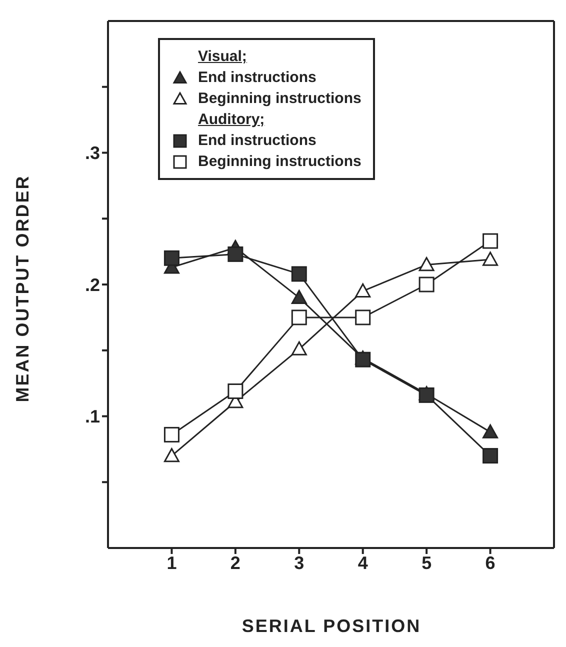 This screenshot has width=566, height=647. Describe the element at coordinates (92, 416) in the screenshot. I see `y-tick-label: .1` at that location.